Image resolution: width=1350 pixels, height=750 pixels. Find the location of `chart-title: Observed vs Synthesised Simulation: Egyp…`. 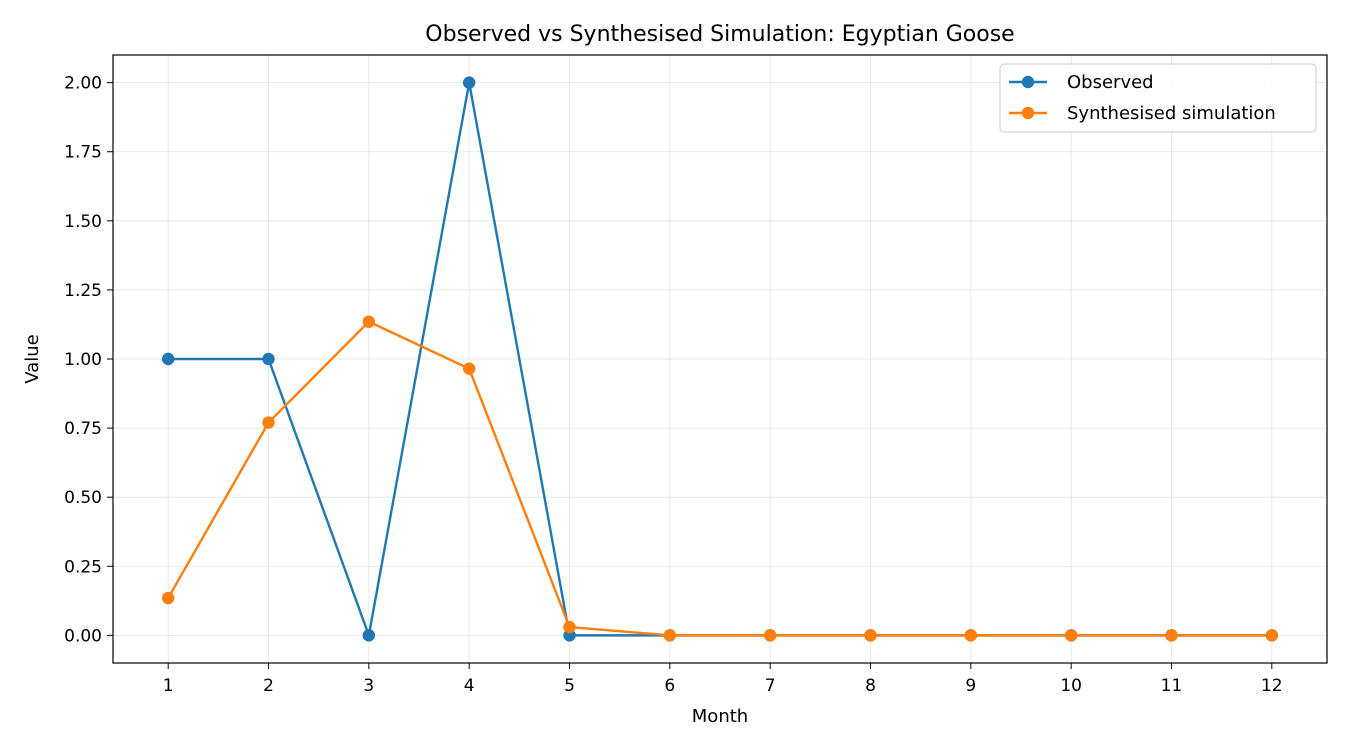

chart-title: Observed vs Synthesised Simulation: Egyp… is located at coordinates (719, 34).